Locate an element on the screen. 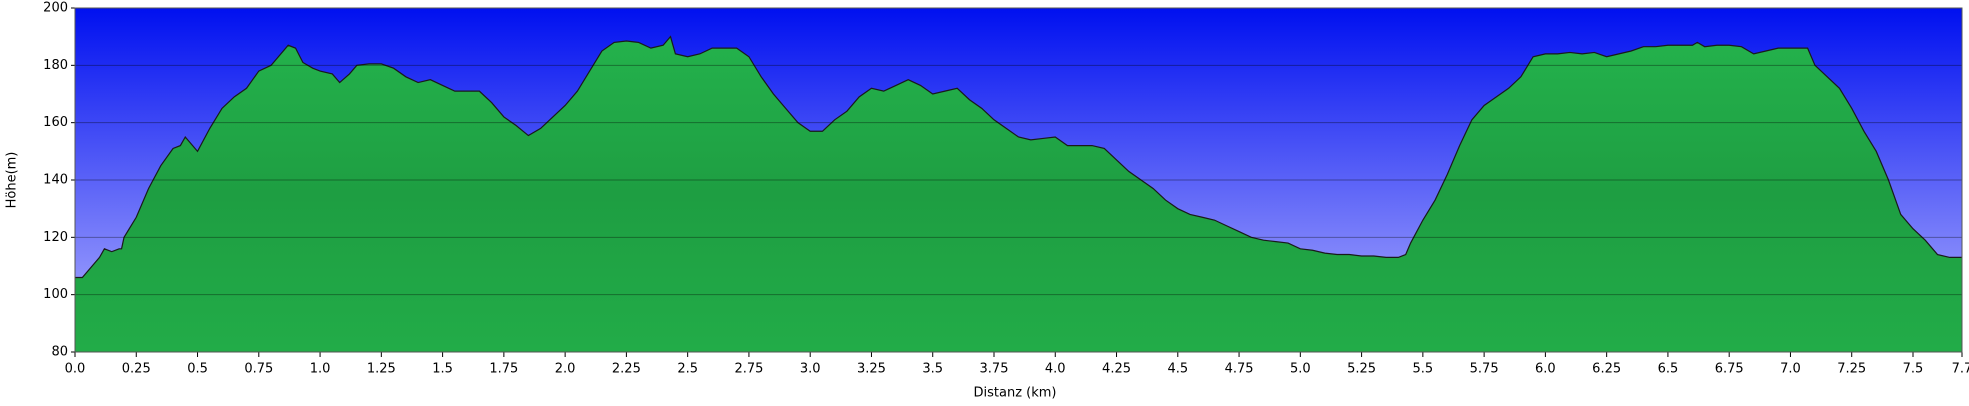 The height and width of the screenshot is (406, 1969). x-axis-label: Distanz (km) is located at coordinates (1015, 393).